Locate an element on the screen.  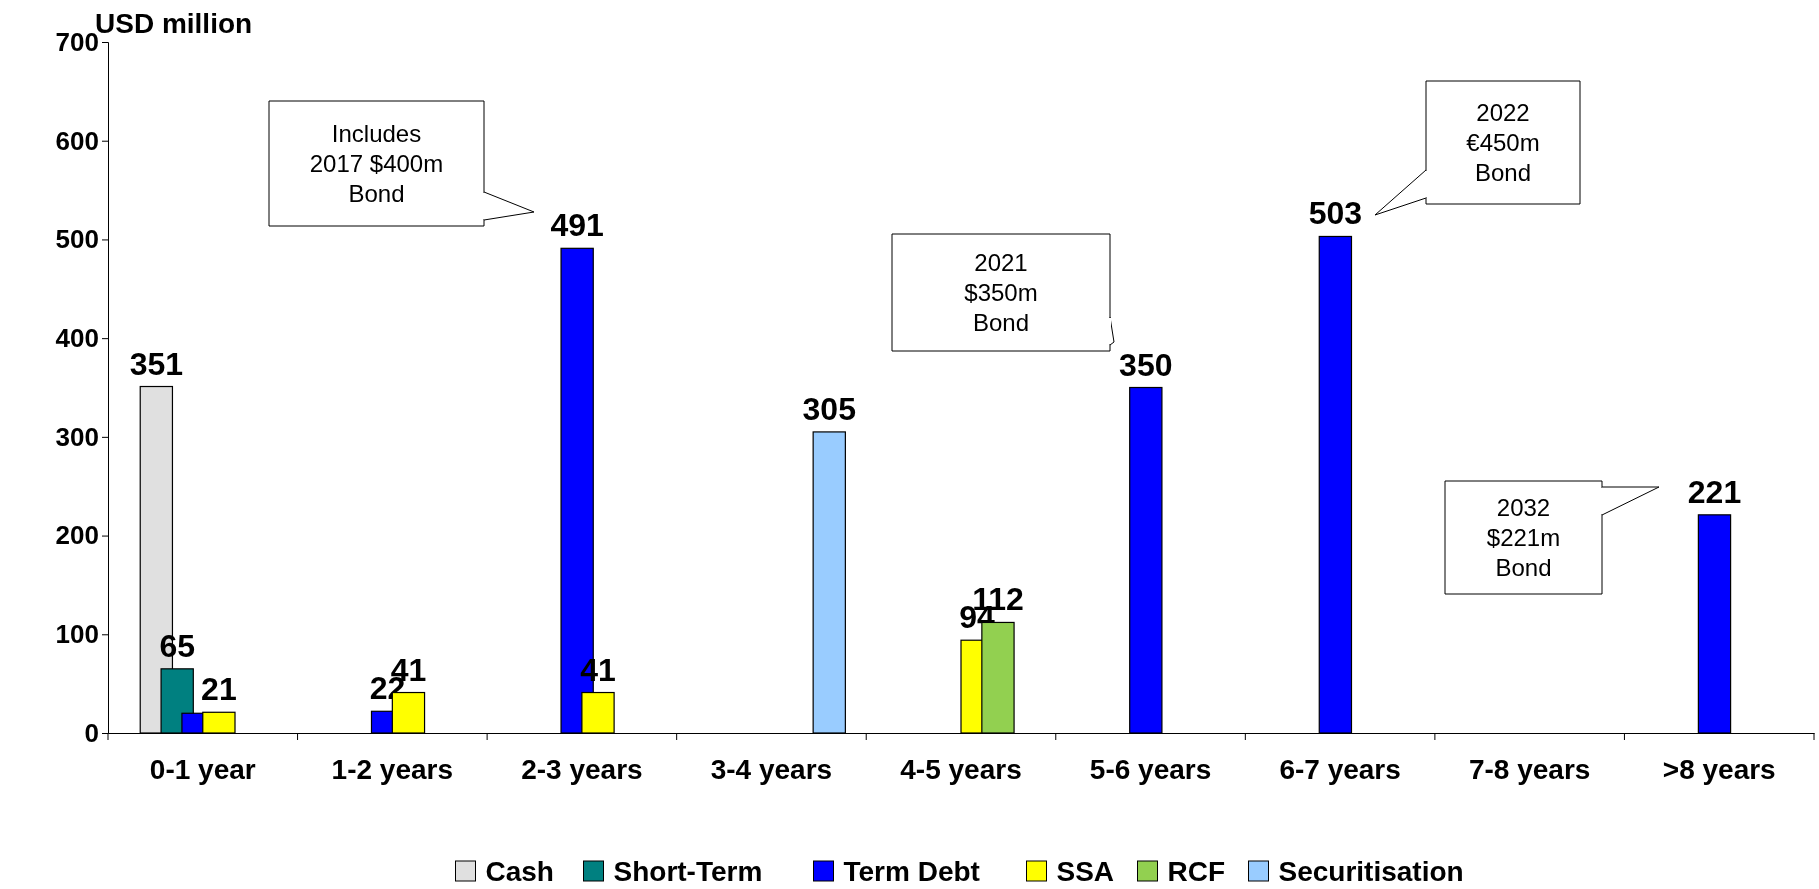
y-tick-label: 400 is located at coordinates (77, 337).